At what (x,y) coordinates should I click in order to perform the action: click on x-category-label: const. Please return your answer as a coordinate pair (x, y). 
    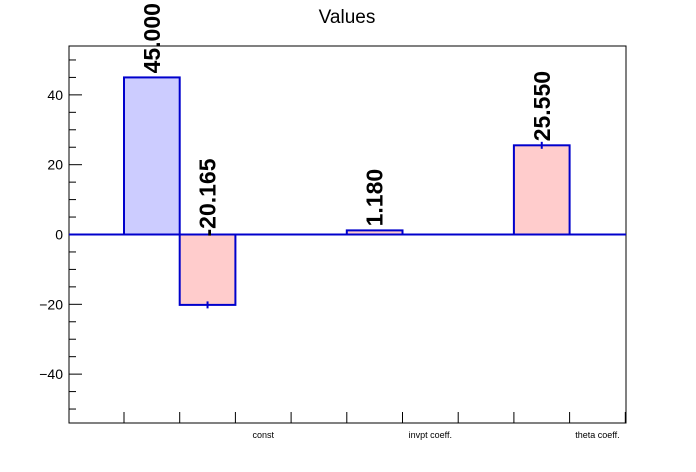
    Looking at the image, I should click on (263, 435).